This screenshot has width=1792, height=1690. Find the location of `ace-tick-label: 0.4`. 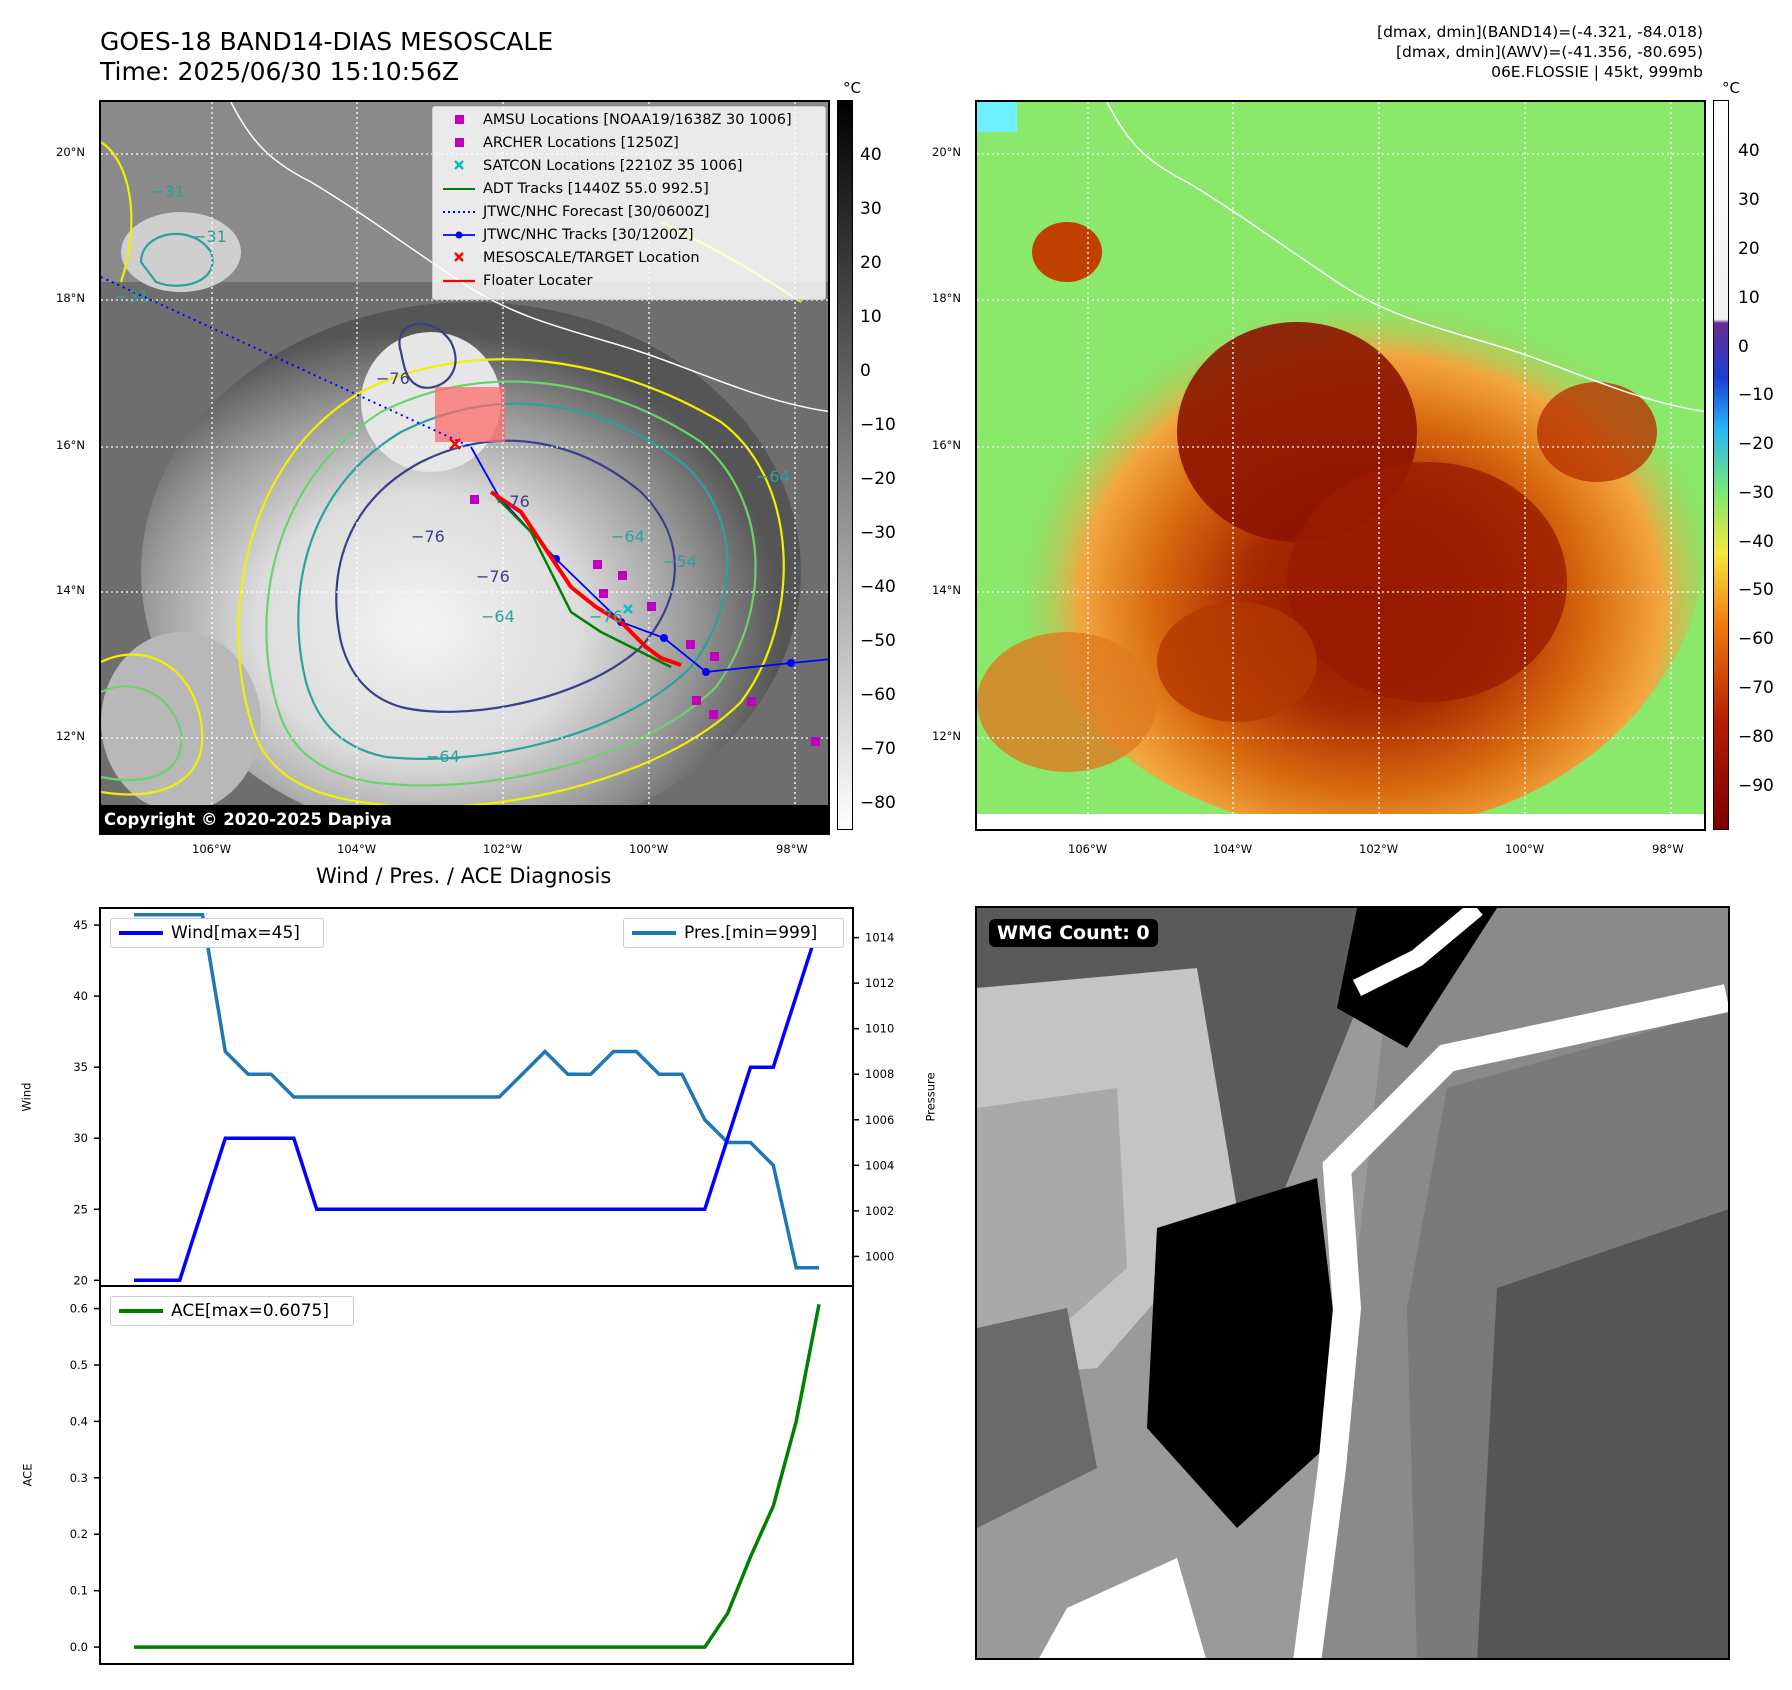

ace-tick-label: 0.4 is located at coordinates (79, 1421).